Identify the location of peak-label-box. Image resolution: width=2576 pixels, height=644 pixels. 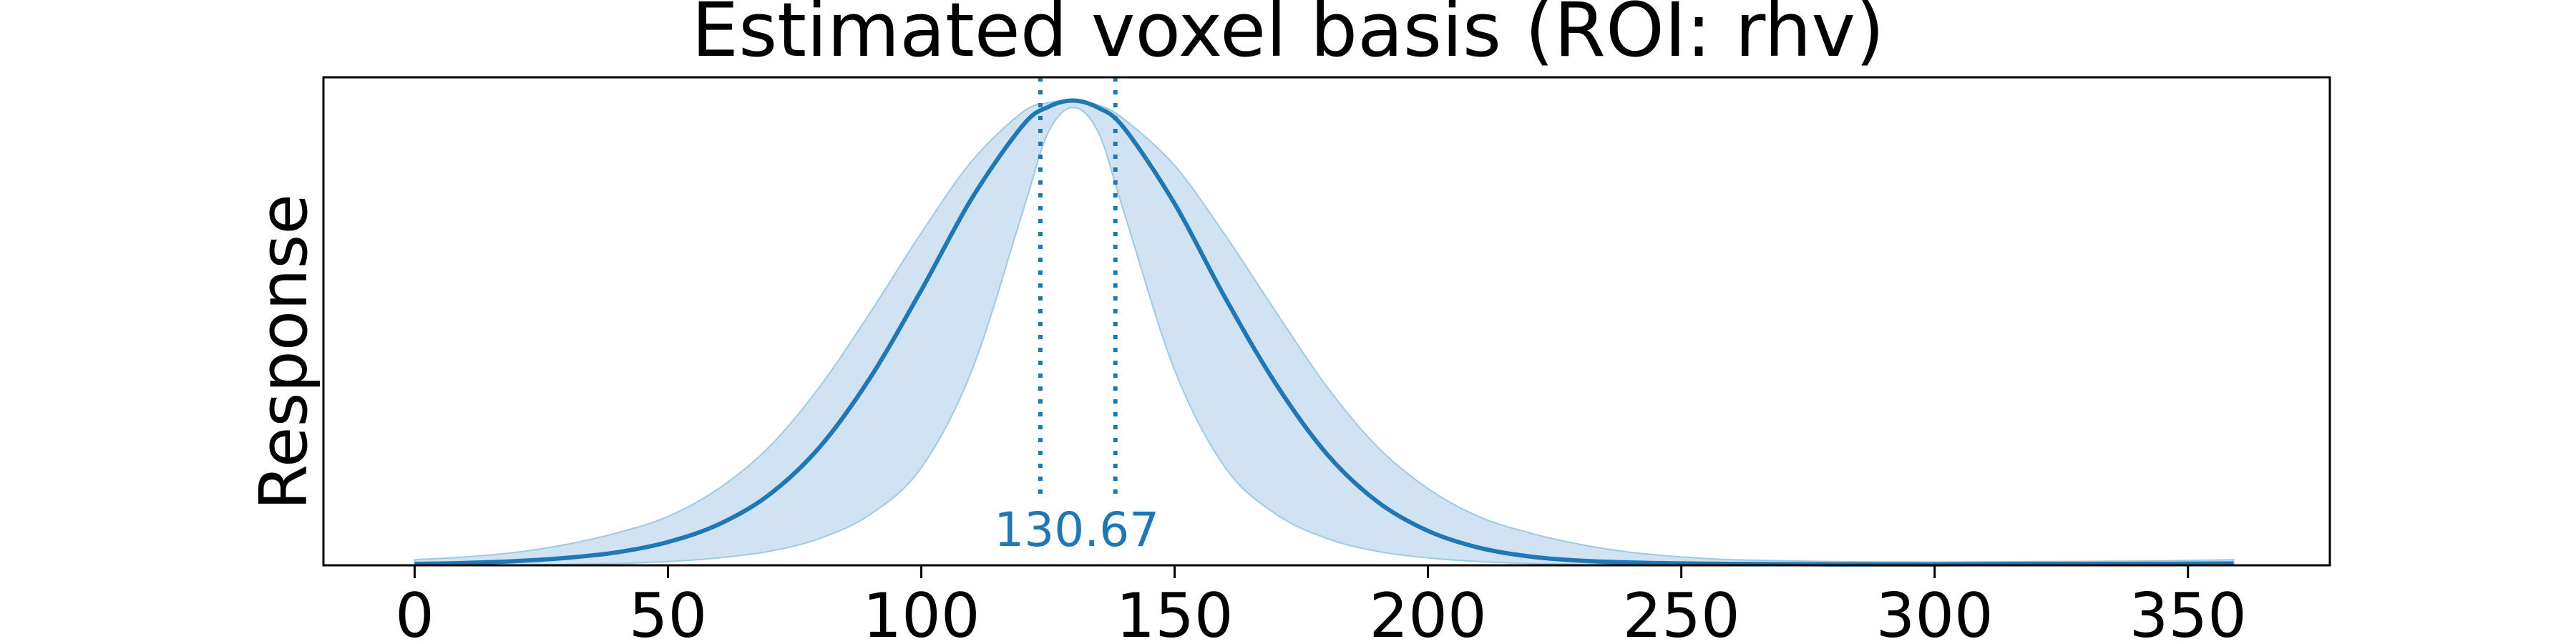
(1077, 532).